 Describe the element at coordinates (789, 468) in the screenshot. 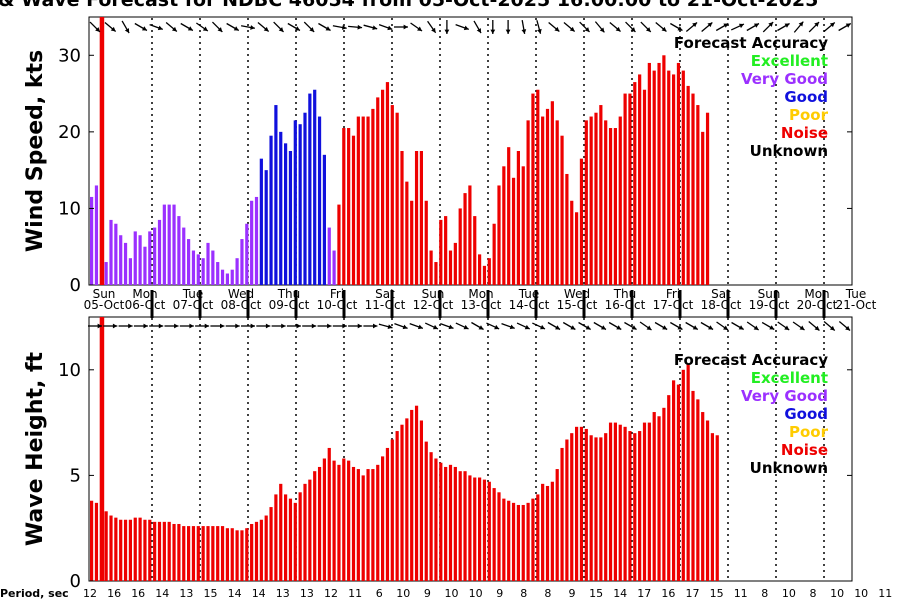

I see `legend-entry: Unknown` at that location.